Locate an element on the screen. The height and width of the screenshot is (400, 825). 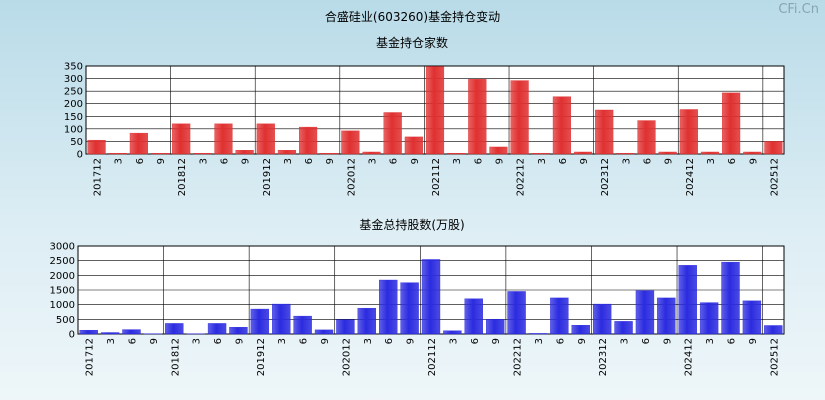
shares-y-tick-label: 1500 is located at coordinates (62, 291).